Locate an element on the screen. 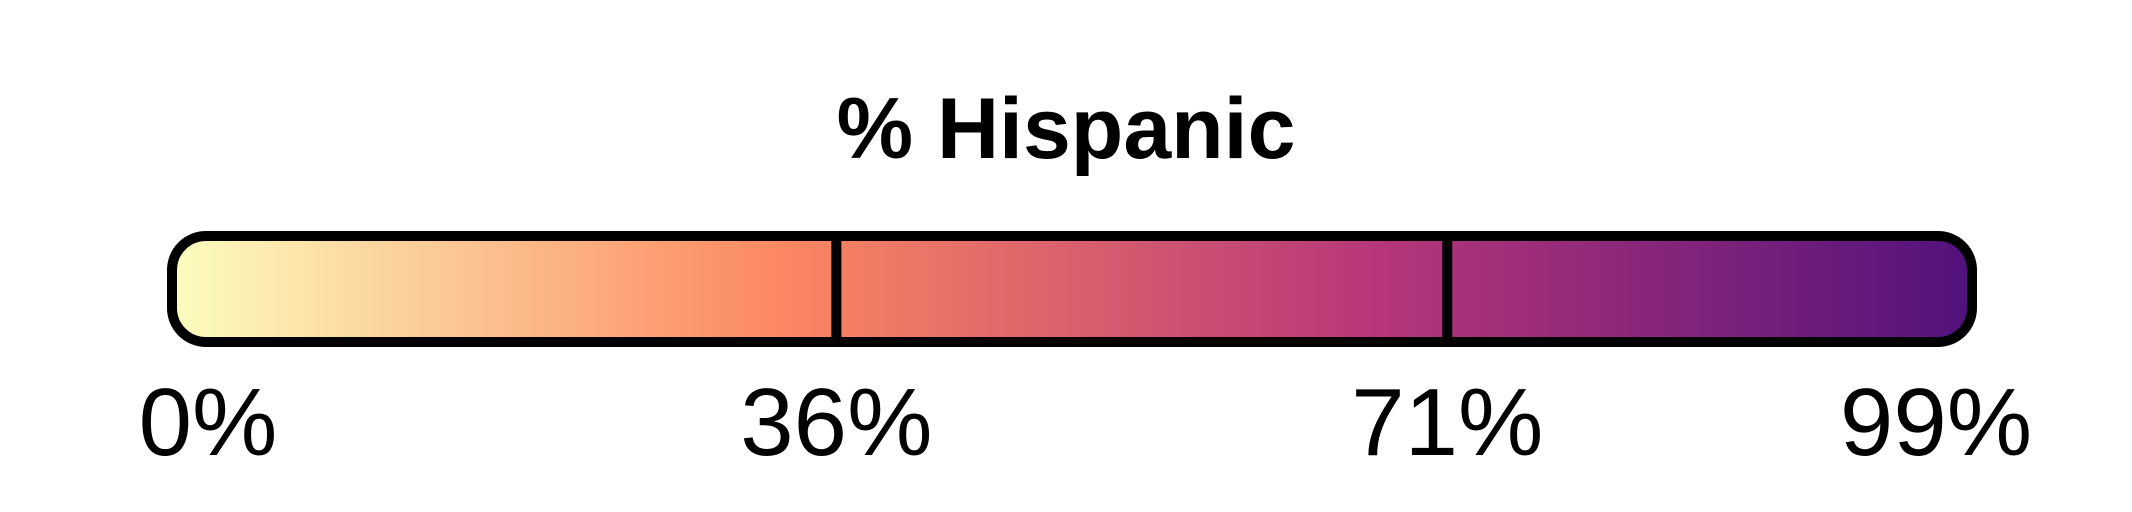 This screenshot has width=2132, height=512. tick-label: 71% is located at coordinates (1447, 422).